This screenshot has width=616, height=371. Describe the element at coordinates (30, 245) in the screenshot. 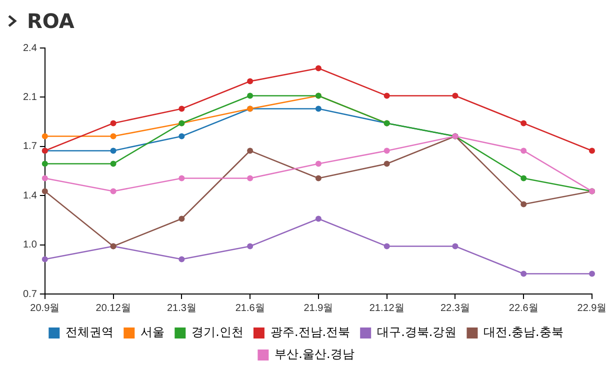

I see `y-tick-label: 1.0` at that location.